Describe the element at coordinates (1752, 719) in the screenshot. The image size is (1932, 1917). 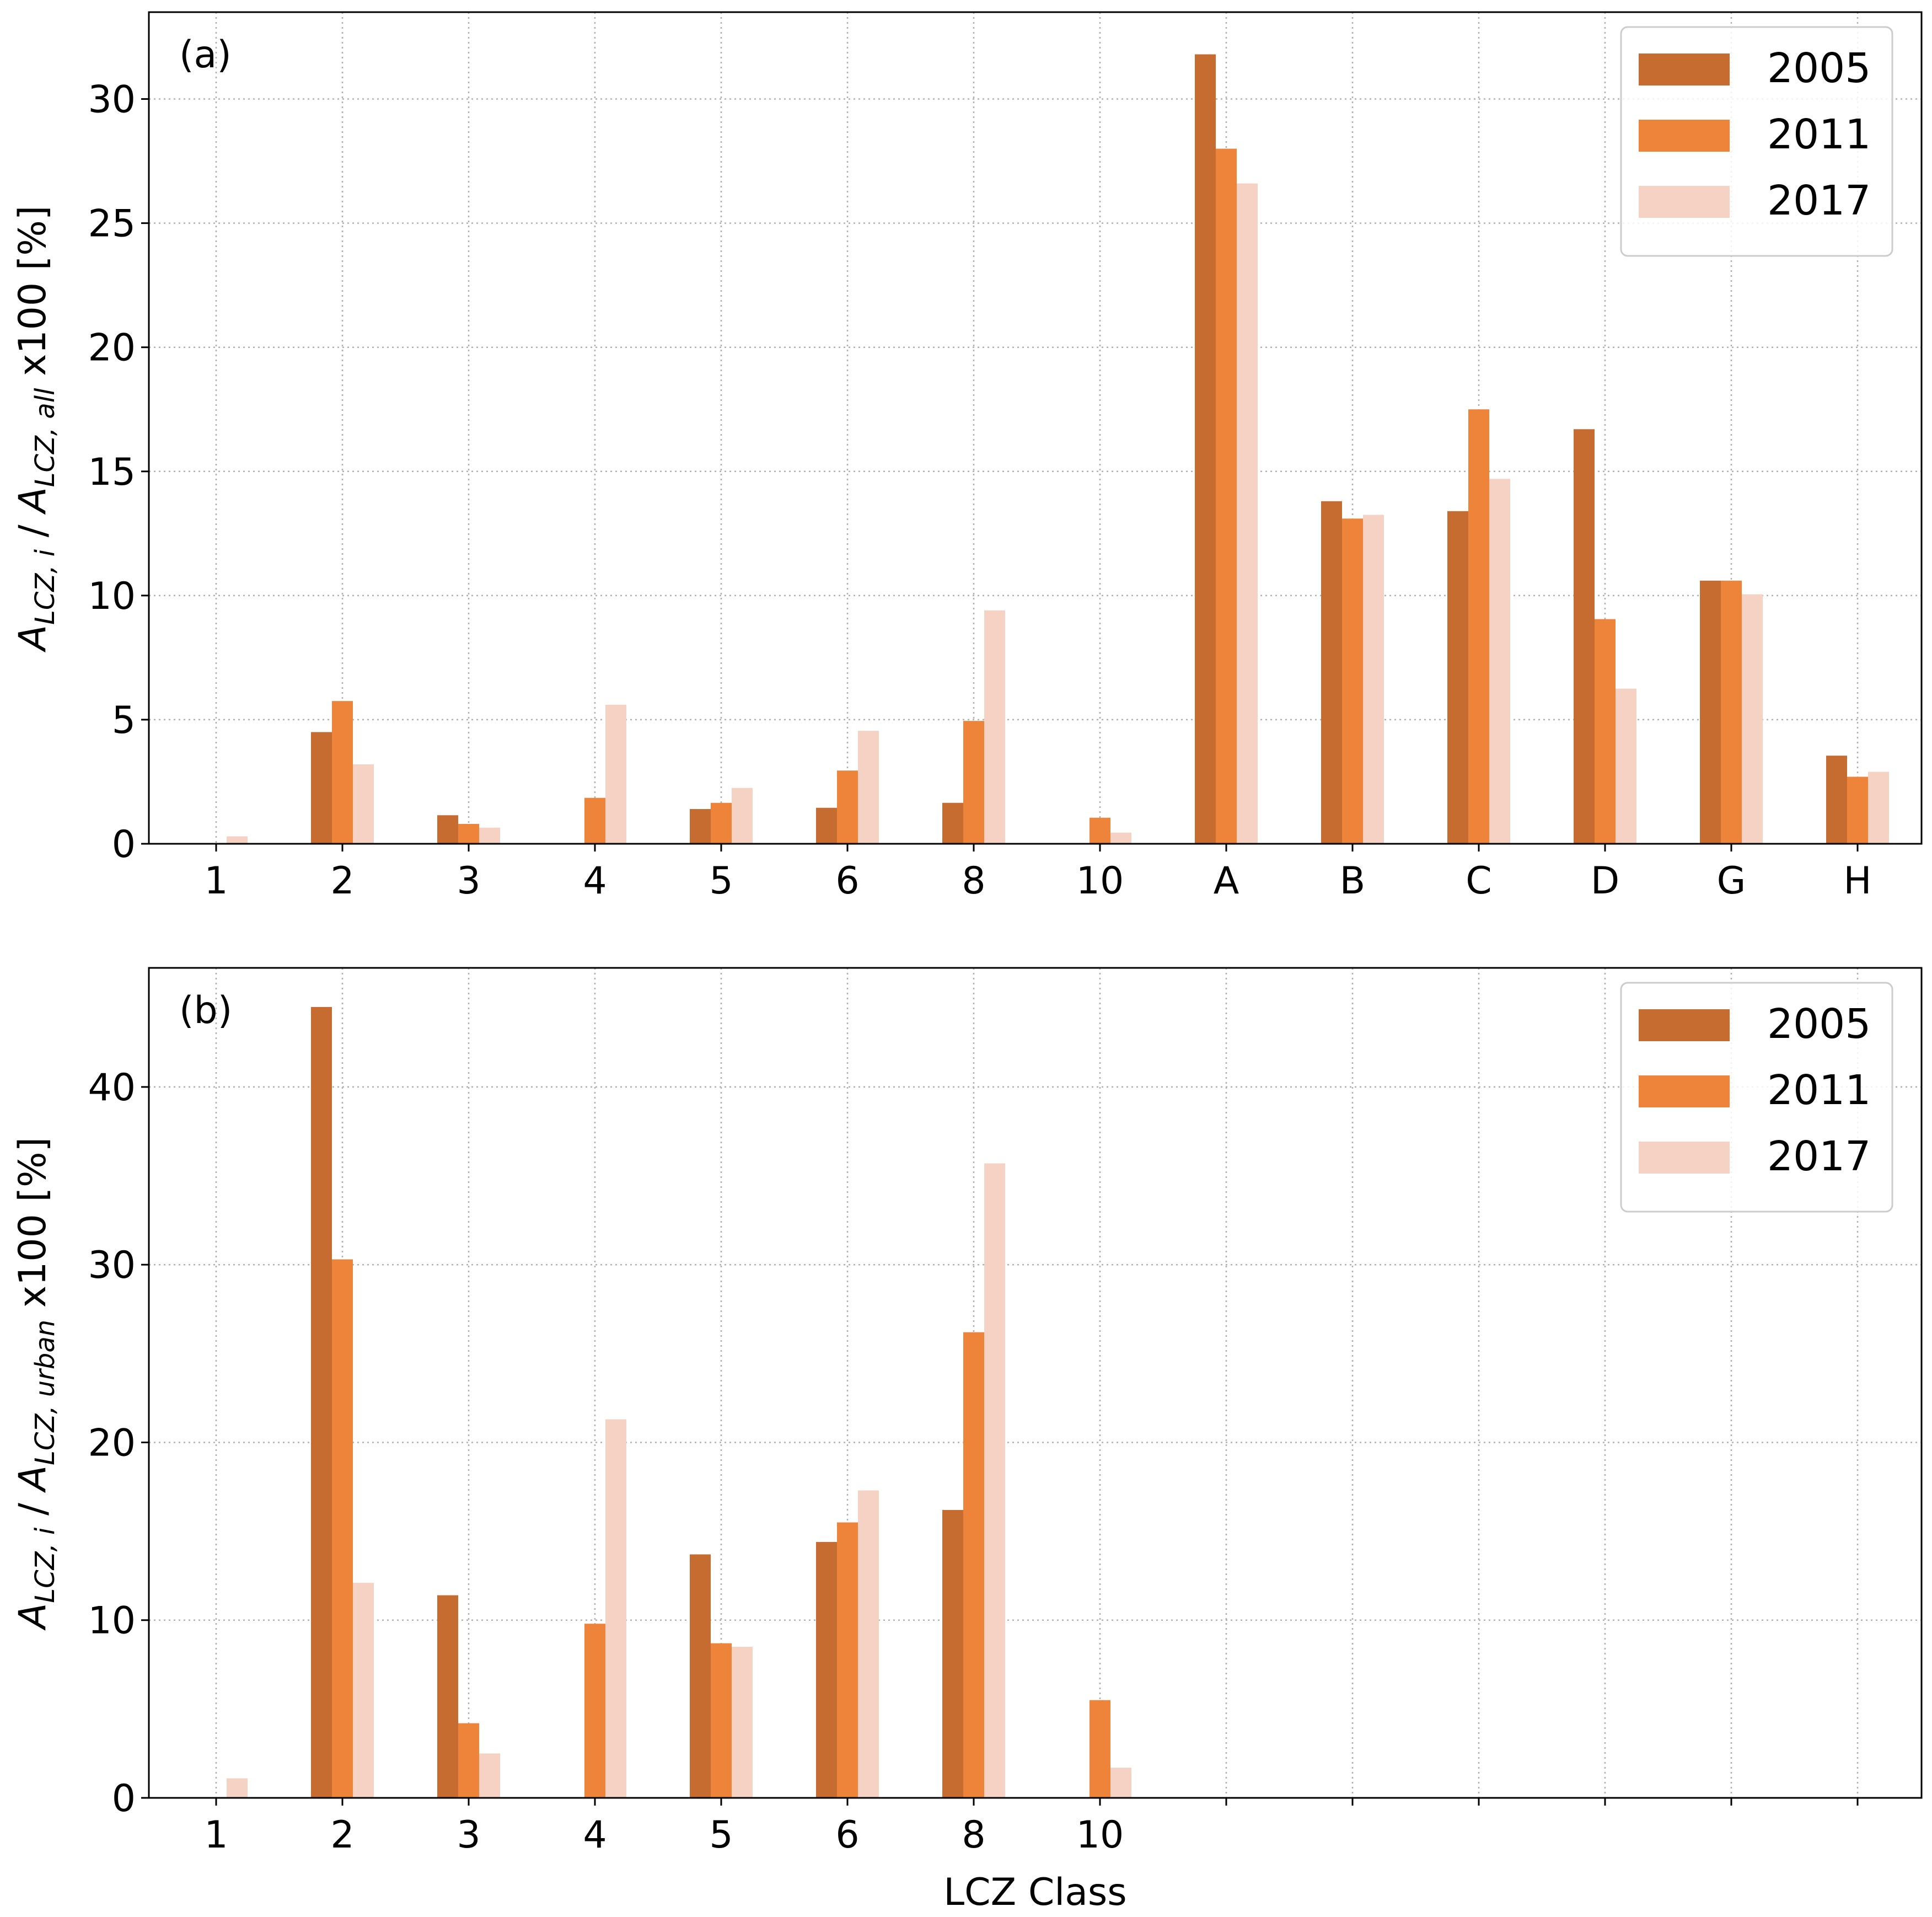
I see `bar-2017-G: 2017: 10.05` at that location.